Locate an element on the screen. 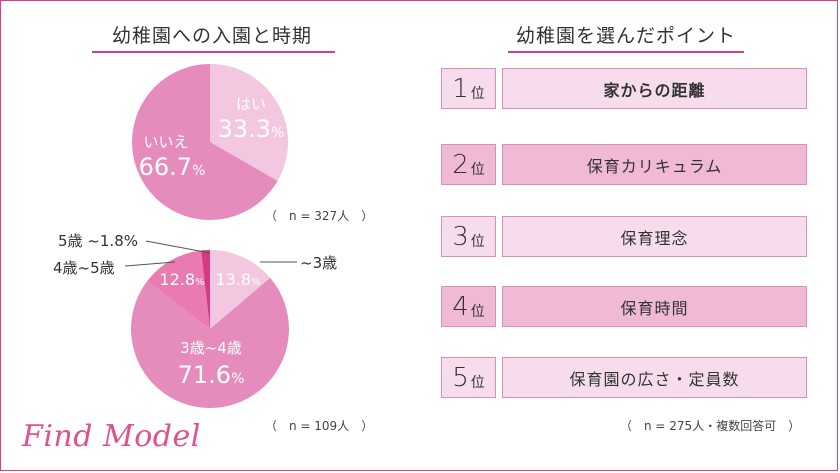 The image size is (840, 473). ranking-row: 2 位保育カリキュラム is located at coordinates (624, 164).